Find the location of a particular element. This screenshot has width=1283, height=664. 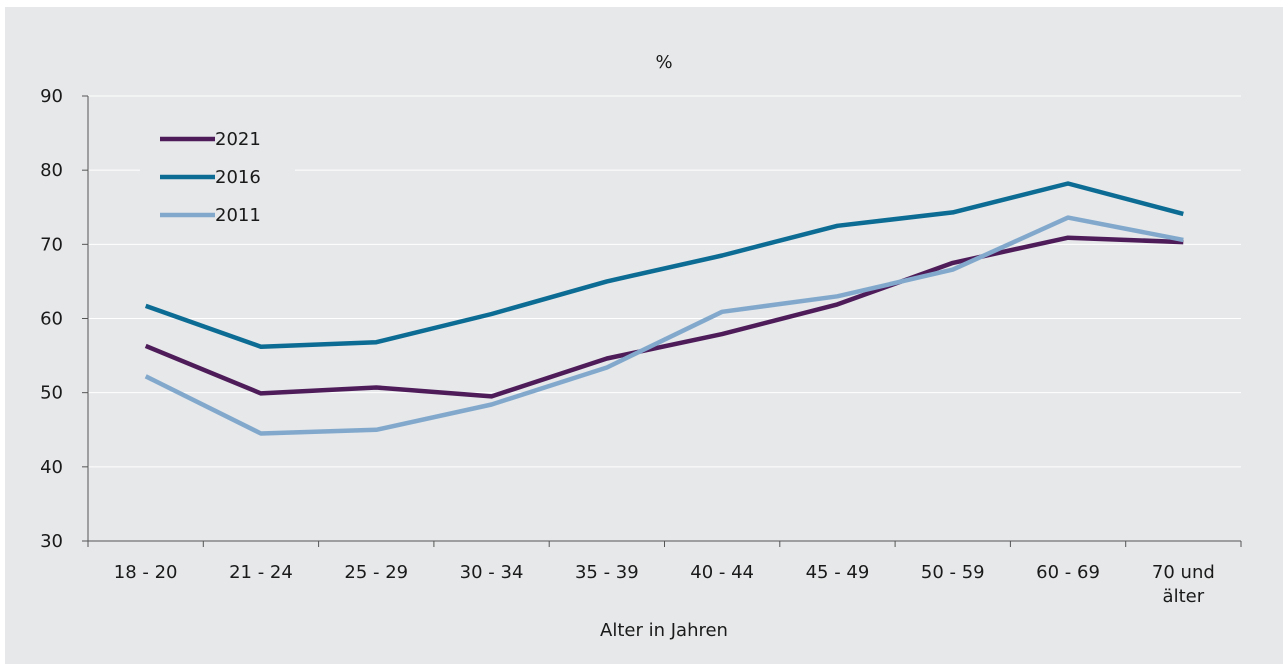

x-tick-label: 18 - 20 is located at coordinates (146, 572).